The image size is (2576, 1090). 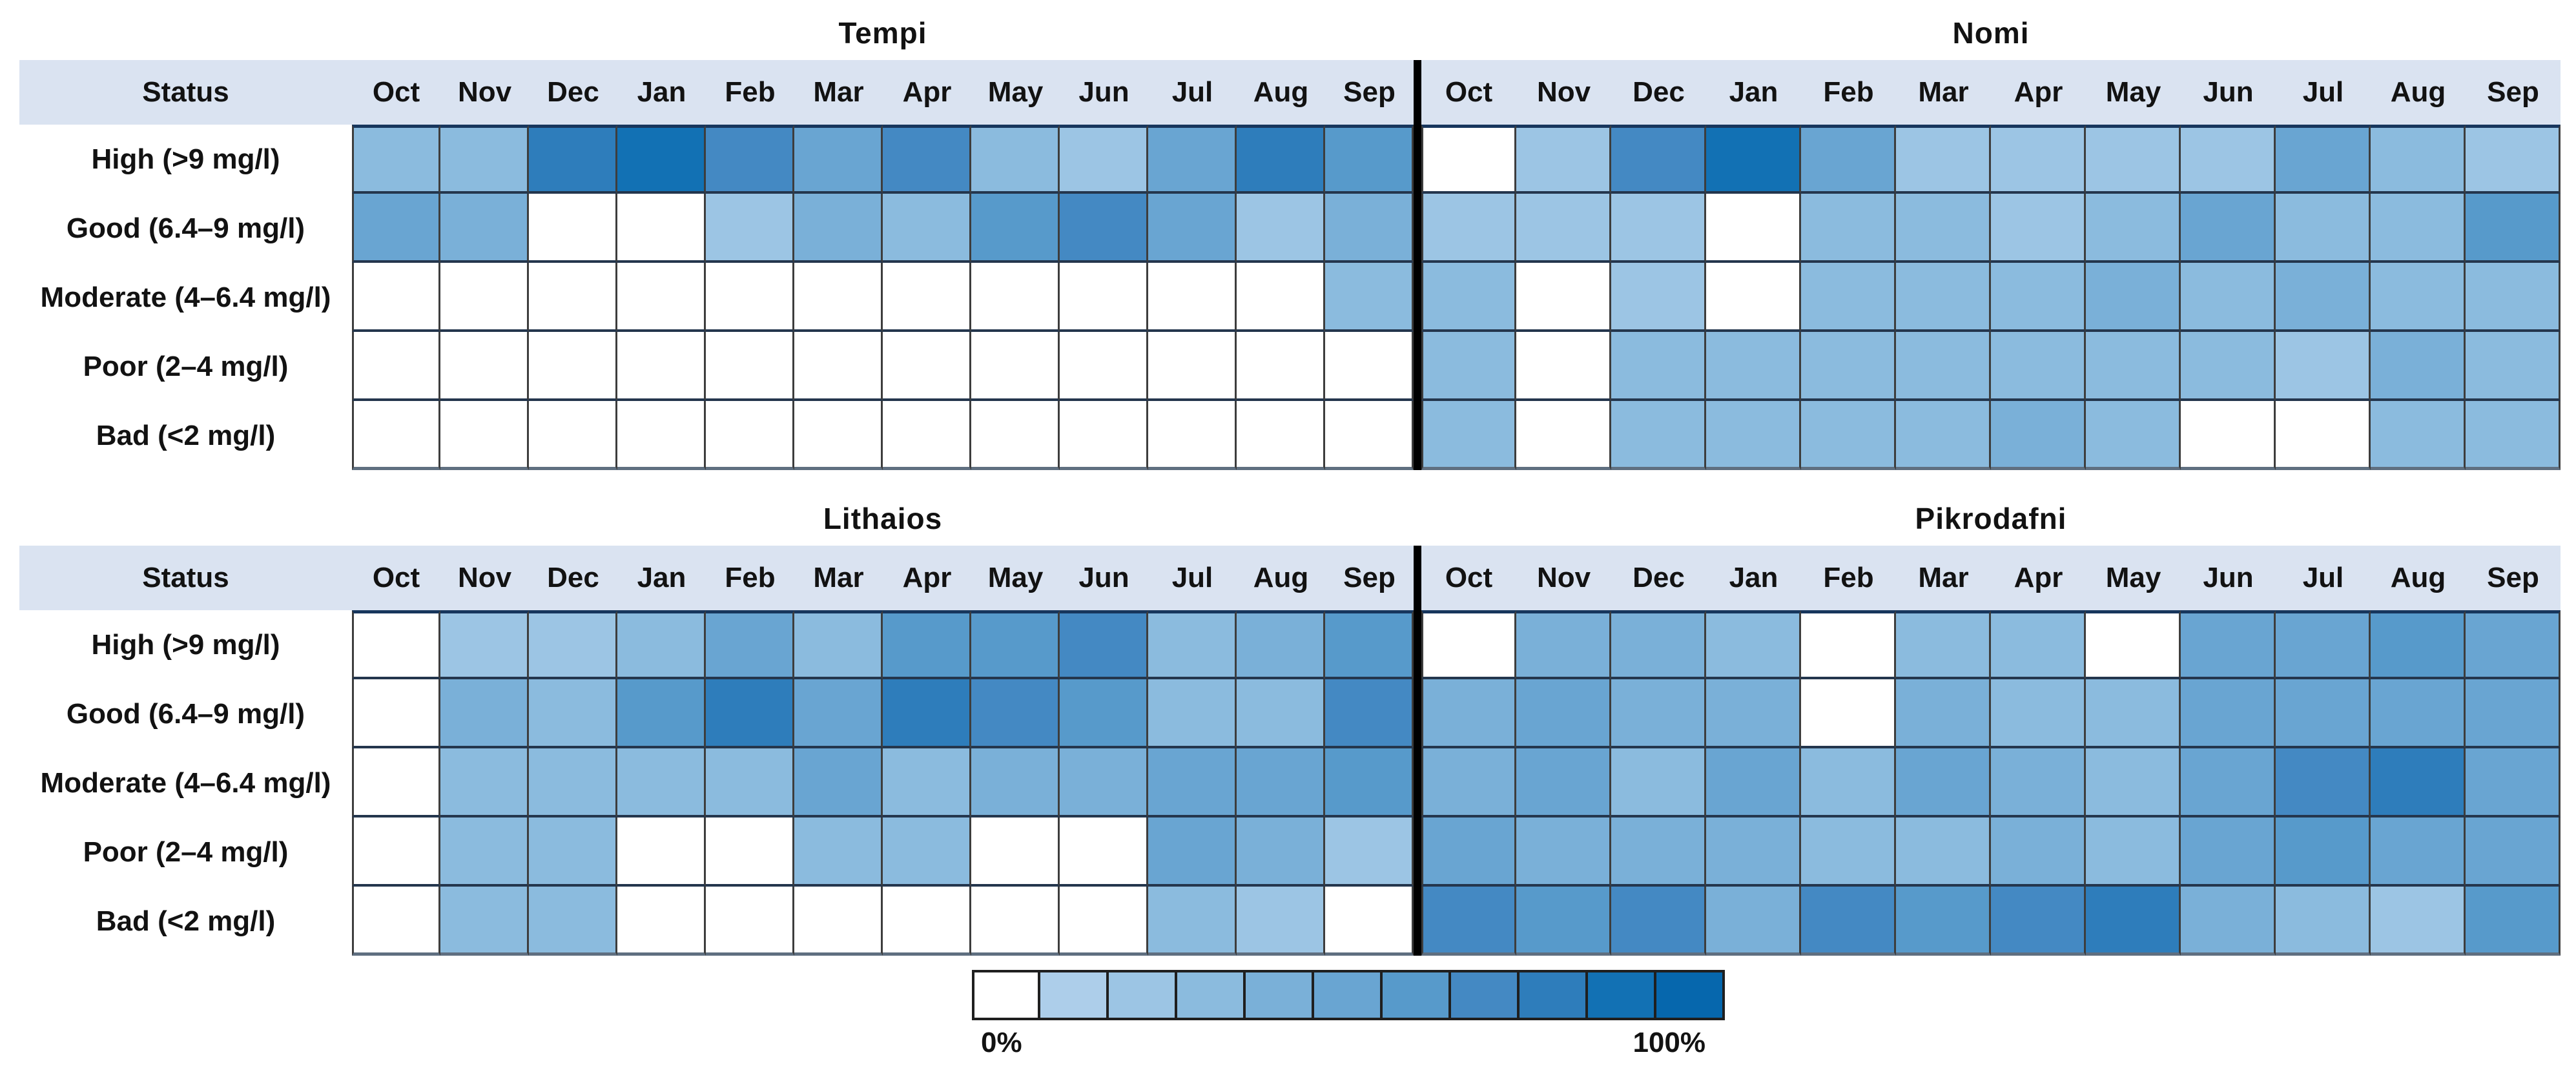 What do you see at coordinates (1669, 1043) in the screenshot?
I see `legend-max-label: 100%` at bounding box center [1669, 1043].